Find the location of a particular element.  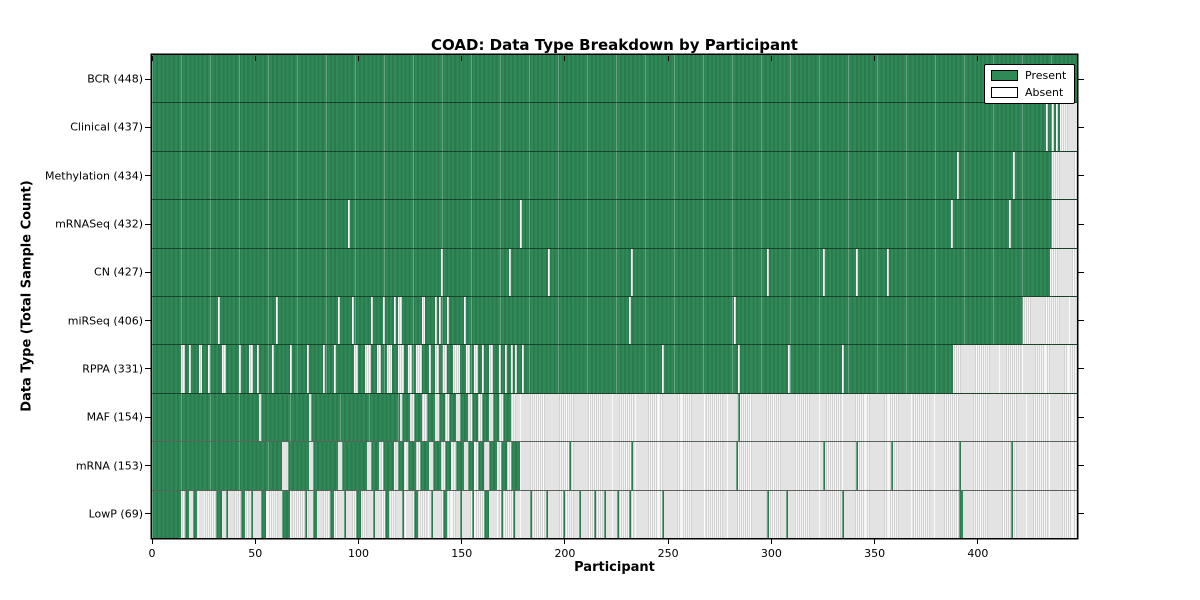

x-tick-label: 300 is located at coordinates (771, 553).